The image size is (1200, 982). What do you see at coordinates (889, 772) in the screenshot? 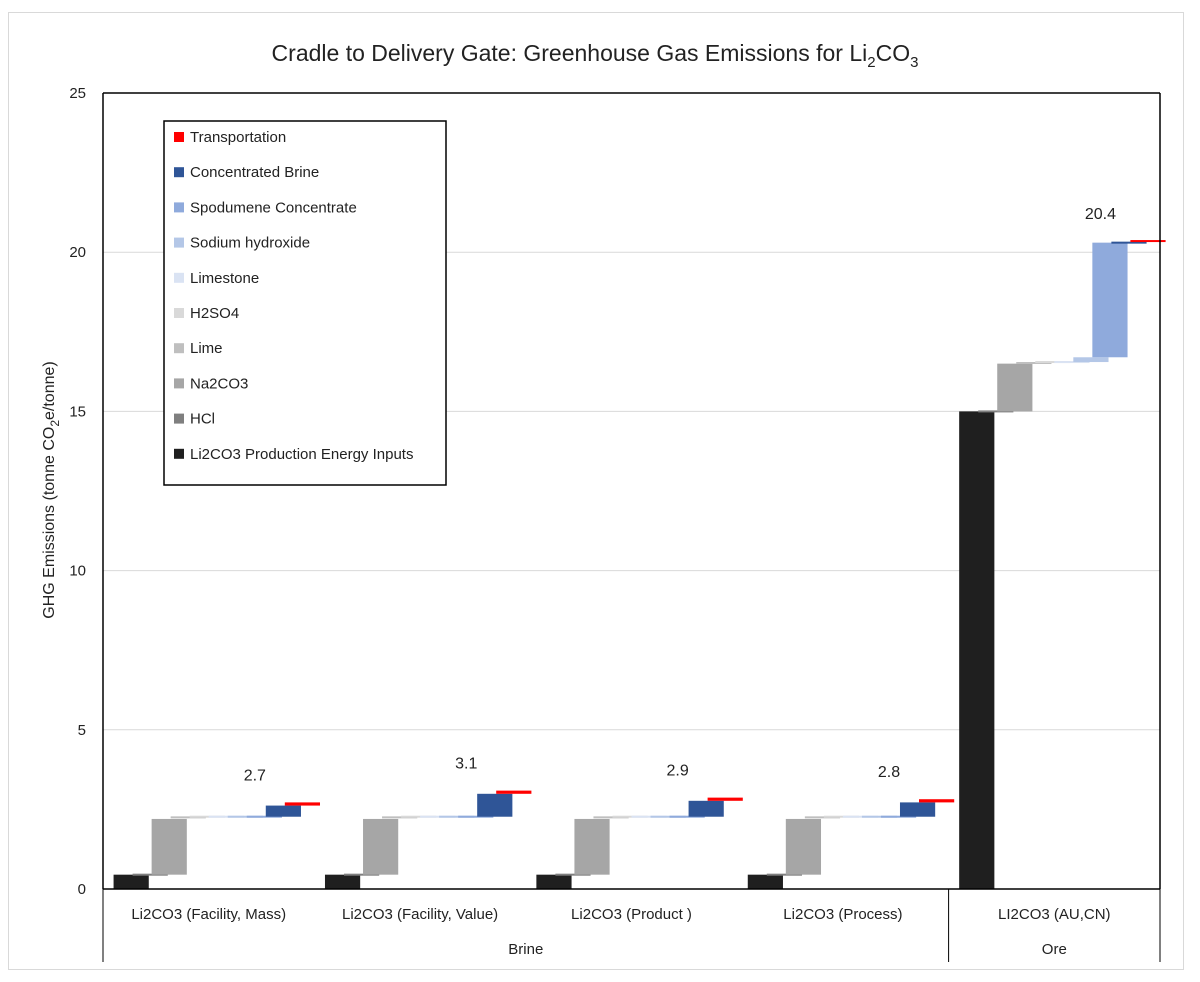
I see `total-label: 2.8` at bounding box center [889, 772].